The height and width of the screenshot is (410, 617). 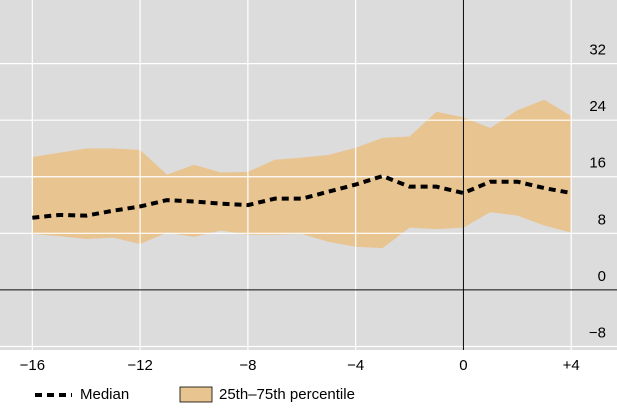 I want to click on x-tick-label: −16, so click(x=32, y=365).